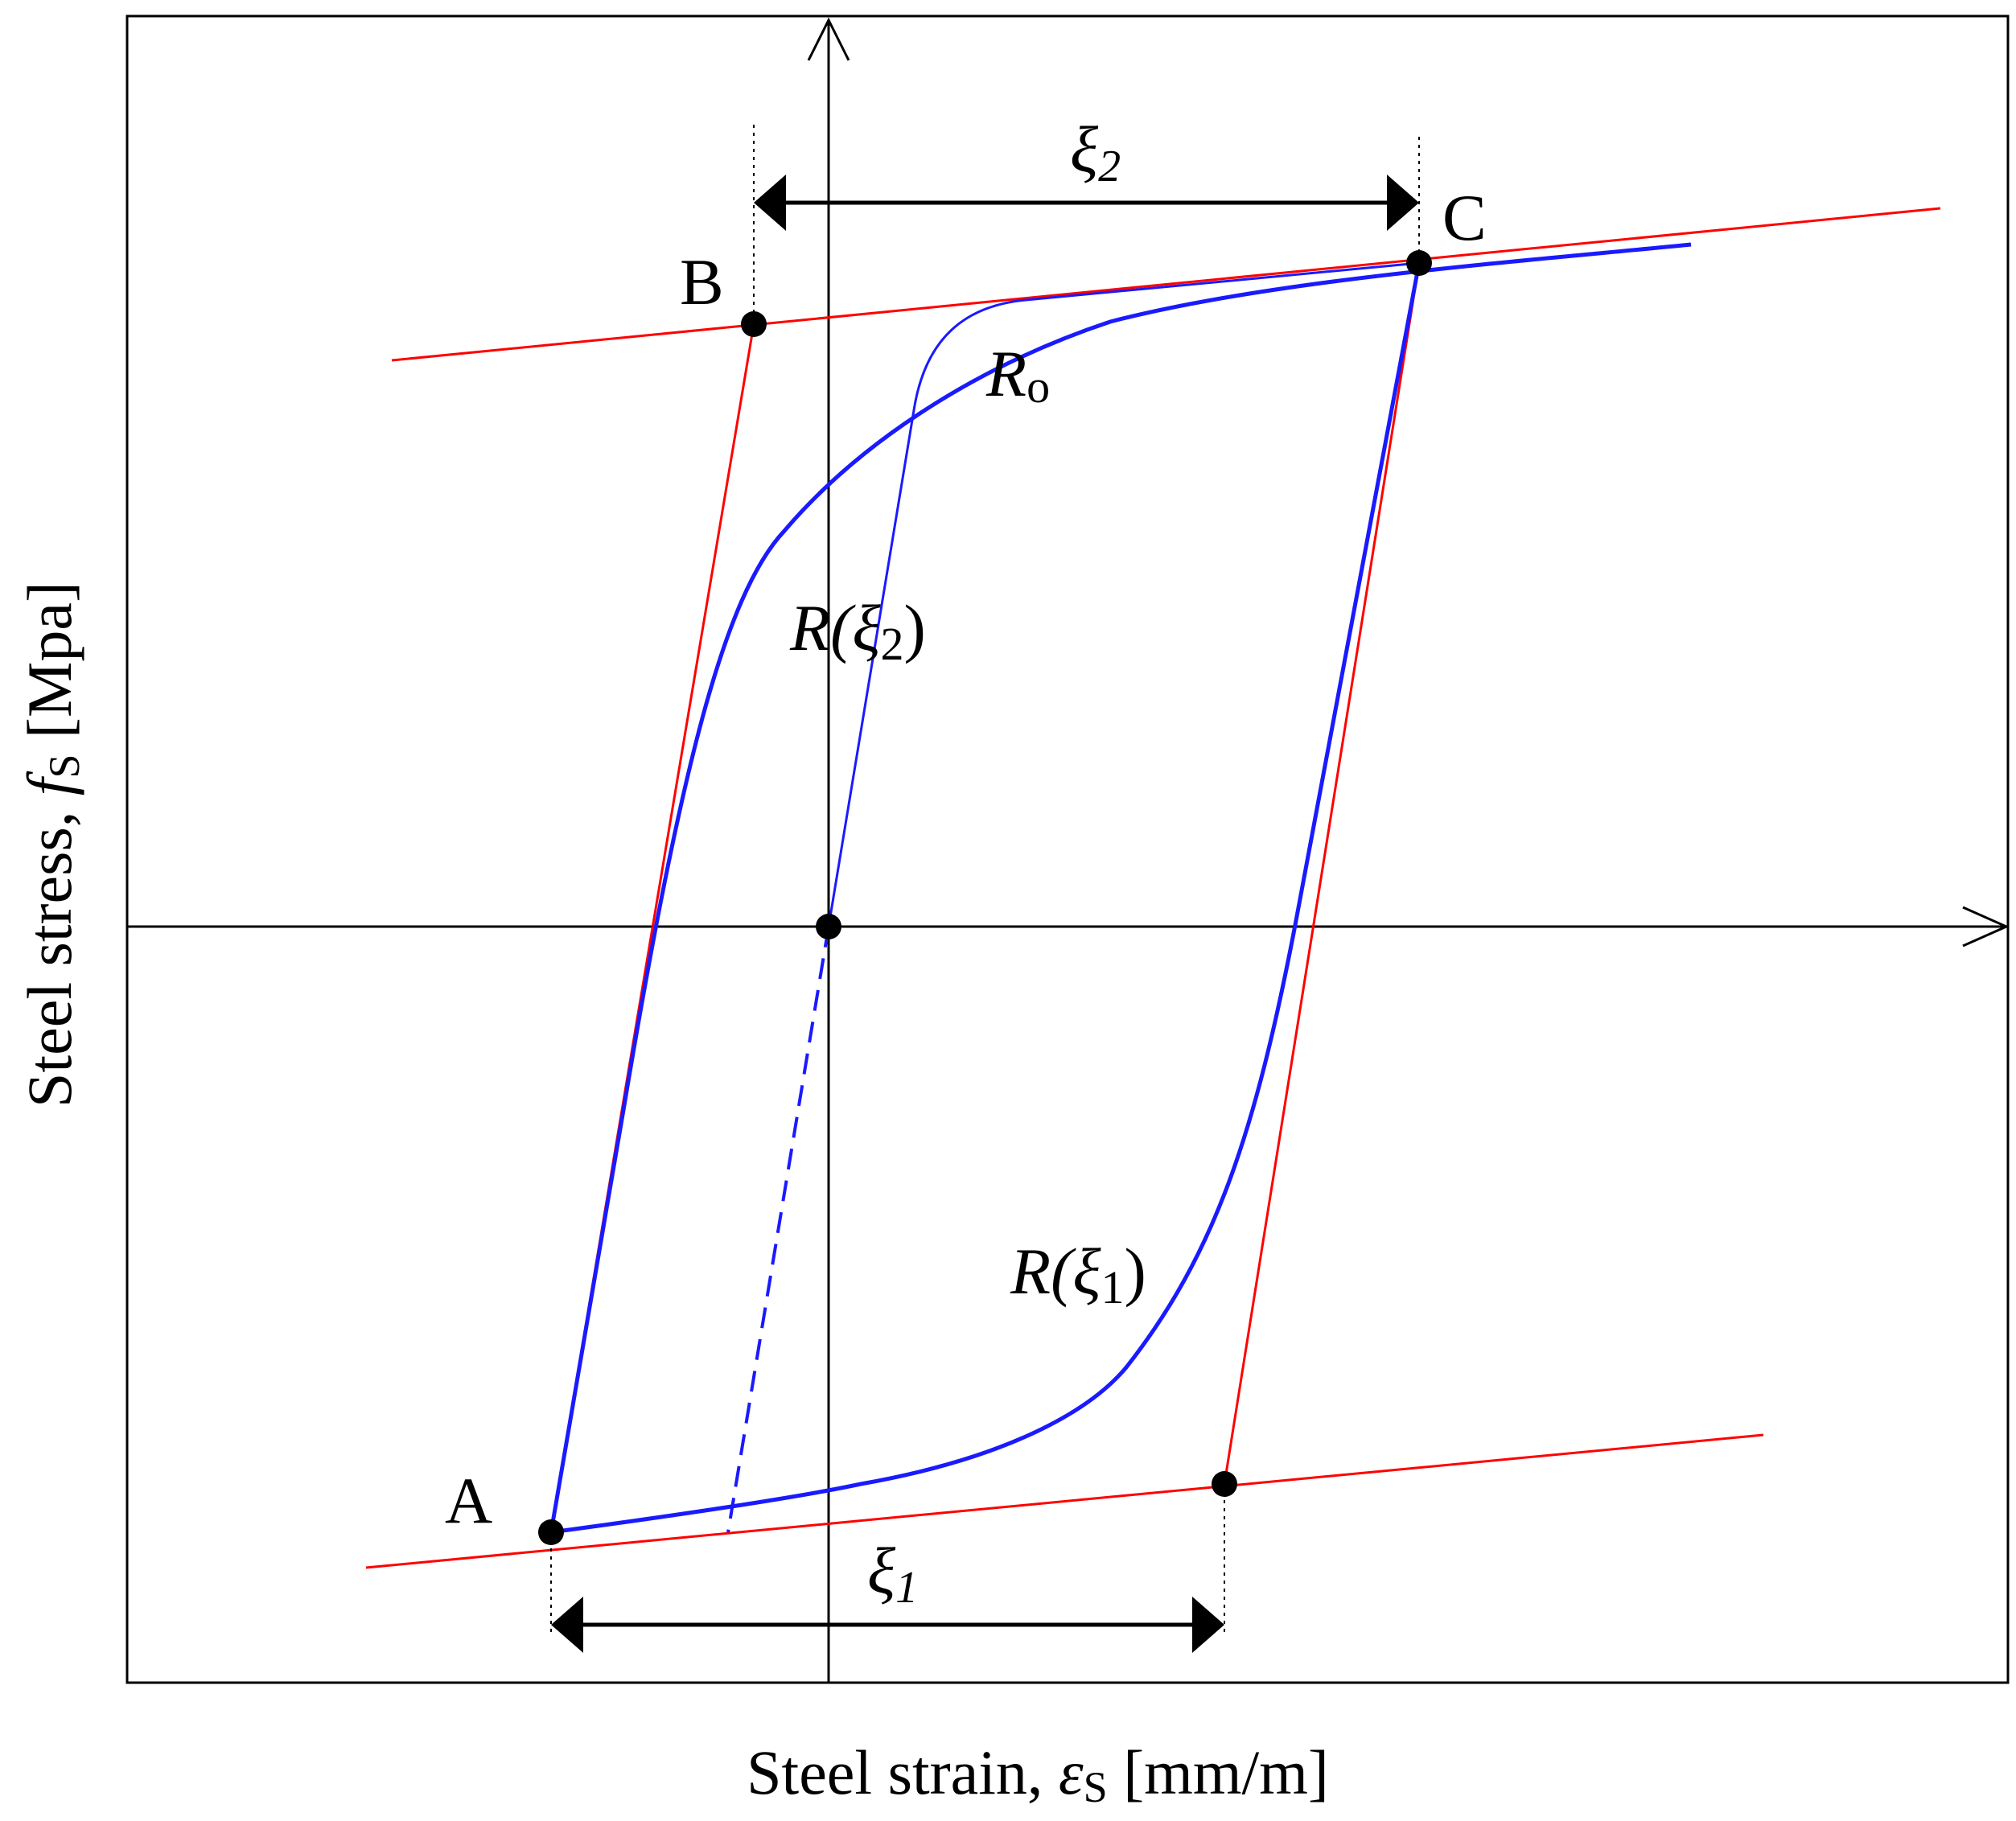  I want to click on label-point-b: B, so click(702, 282).